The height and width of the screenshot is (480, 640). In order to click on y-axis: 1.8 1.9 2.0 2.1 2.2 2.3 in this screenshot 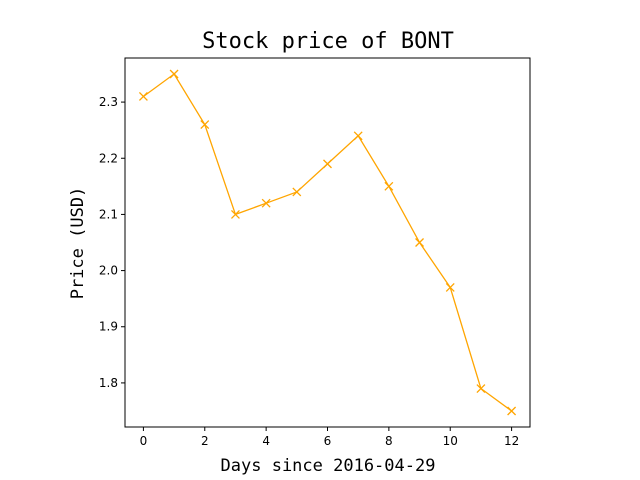, I will do `click(112, 242)`.